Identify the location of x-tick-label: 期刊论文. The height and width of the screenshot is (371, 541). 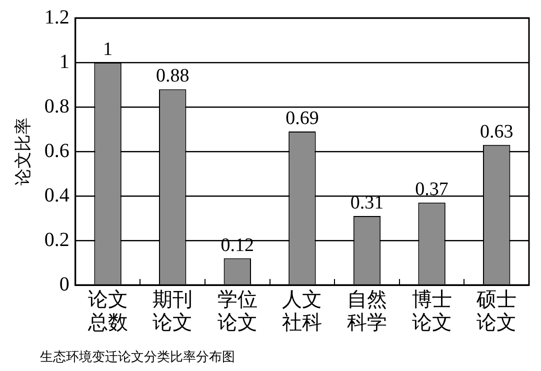
(172, 311).